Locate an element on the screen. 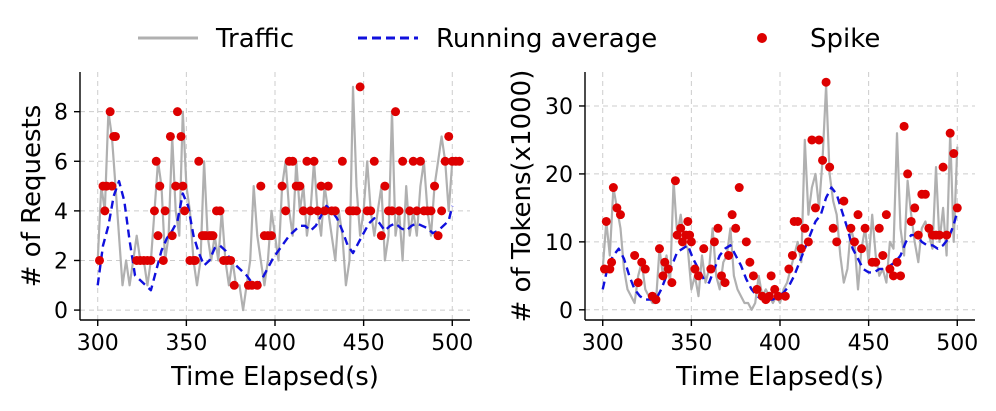 The image size is (996, 411). y-tick-label: 20 is located at coordinates (559, 175).